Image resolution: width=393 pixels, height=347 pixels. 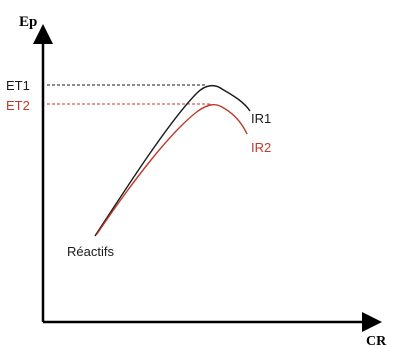 What do you see at coordinates (18, 85) in the screenshot?
I see `et1-label: ET1` at bounding box center [18, 85].